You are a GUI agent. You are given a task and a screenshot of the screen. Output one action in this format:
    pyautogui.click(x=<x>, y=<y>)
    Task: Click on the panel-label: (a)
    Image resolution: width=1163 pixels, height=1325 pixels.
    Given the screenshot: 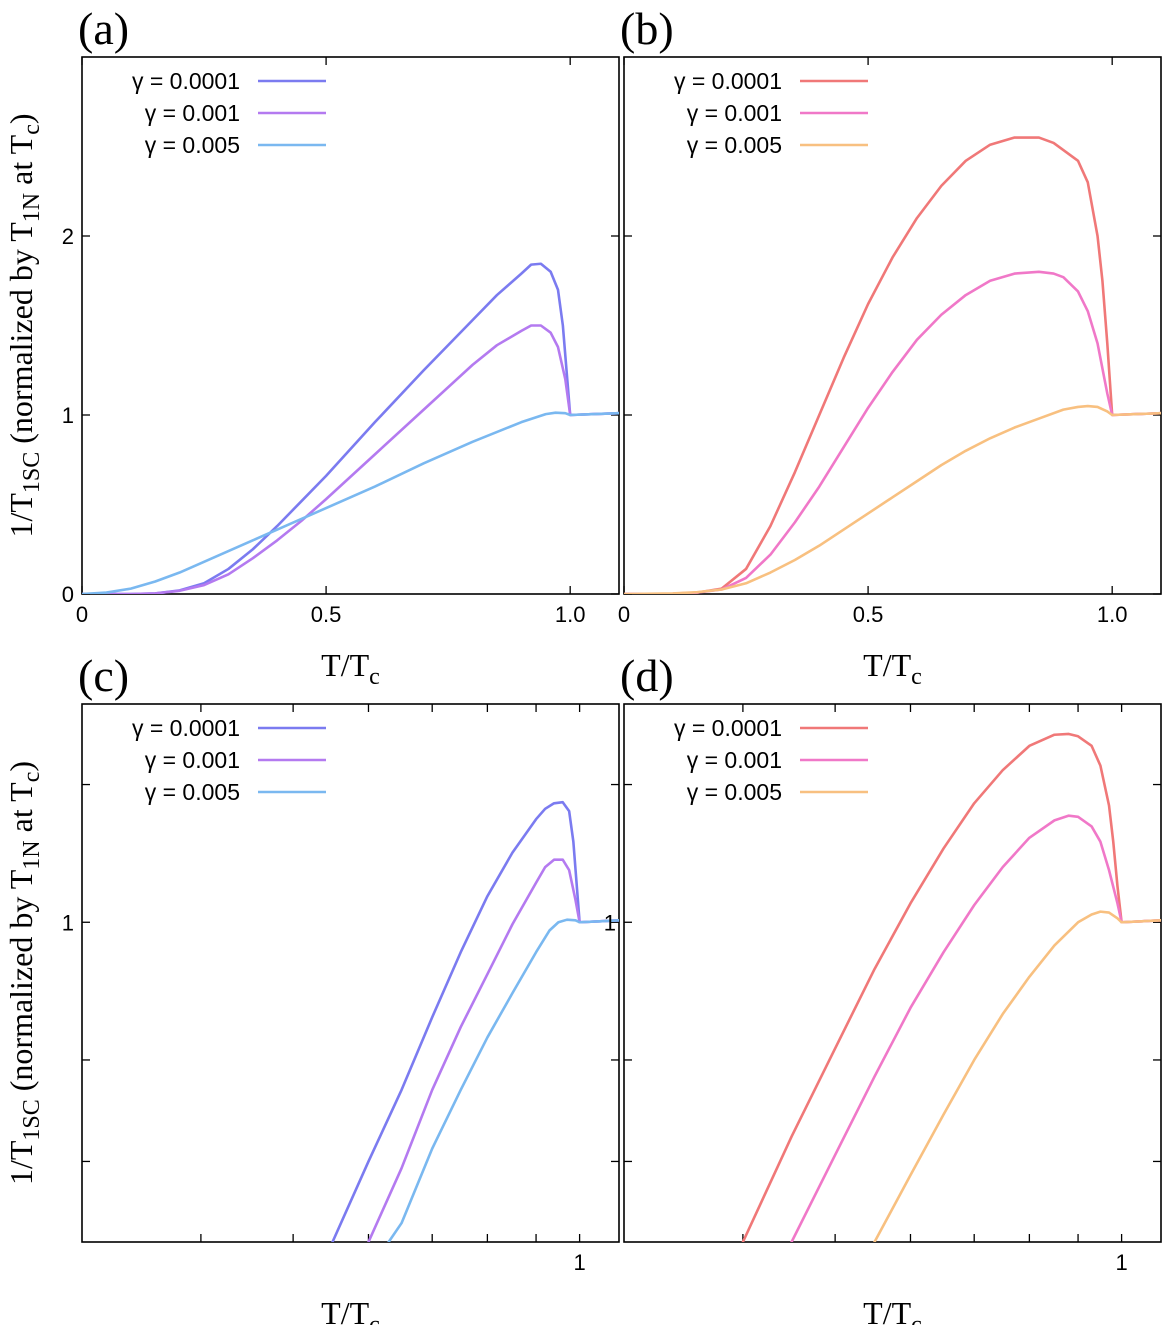 What is the action you would take?
    pyautogui.click(x=103, y=28)
    